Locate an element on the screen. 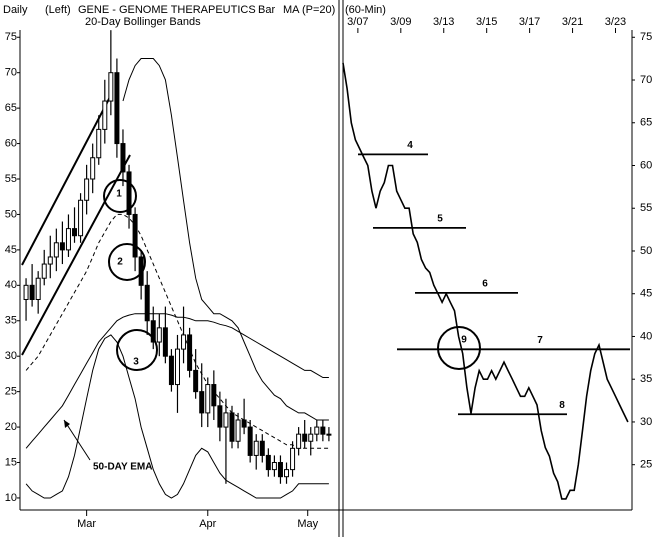  ema-label: 50-DAY EMA is located at coordinates (122, 467).